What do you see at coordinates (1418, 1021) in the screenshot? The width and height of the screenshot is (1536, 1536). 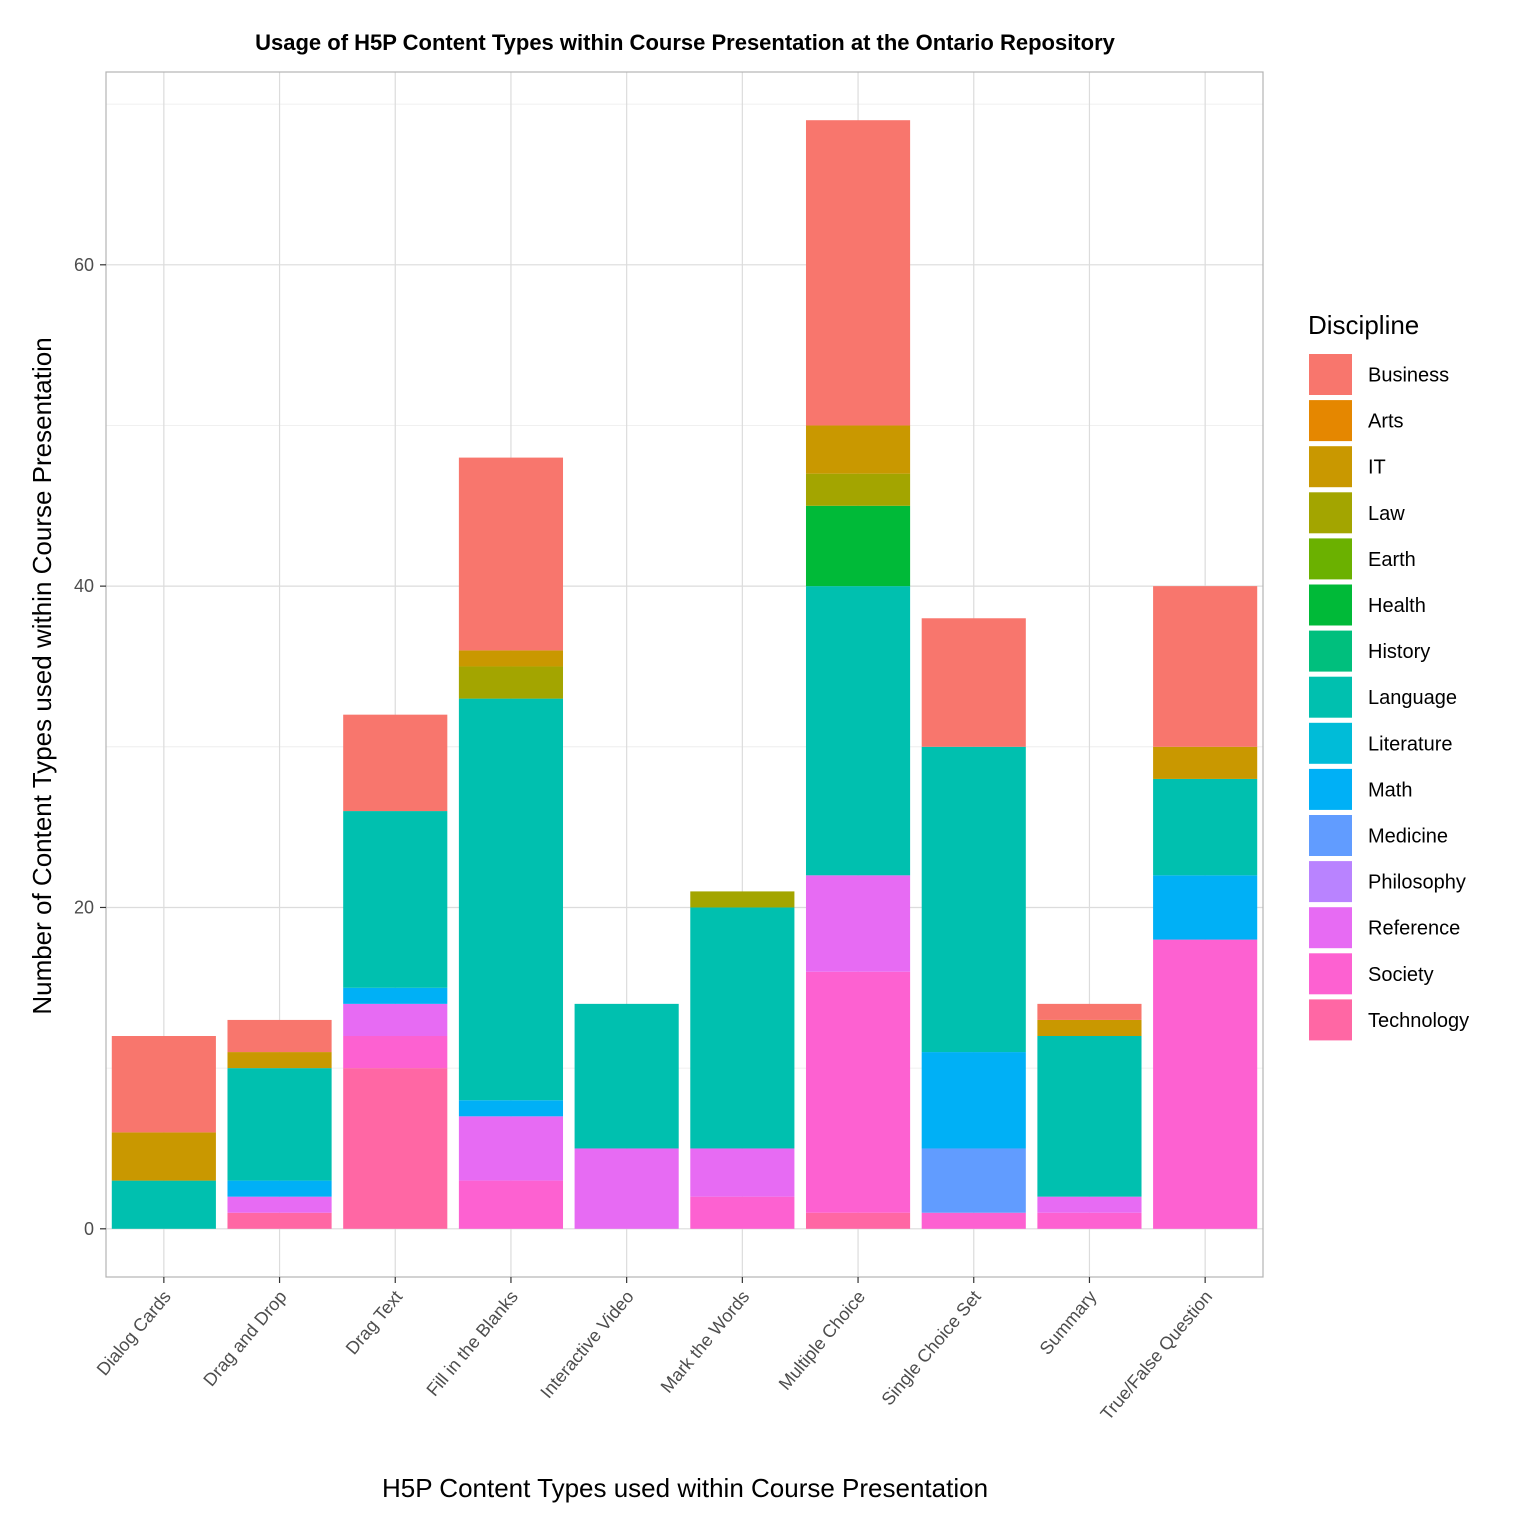 I see `legend-label: Technology` at bounding box center [1418, 1021].